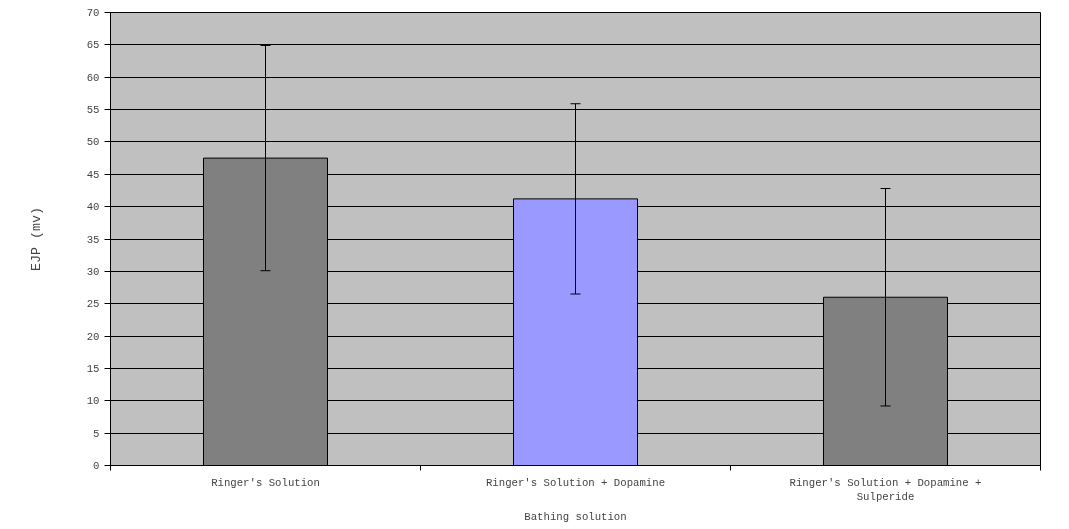 The height and width of the screenshot is (529, 1069). What do you see at coordinates (265, 482) in the screenshot?
I see `x-tick-label: Ringer's Solution` at bounding box center [265, 482].